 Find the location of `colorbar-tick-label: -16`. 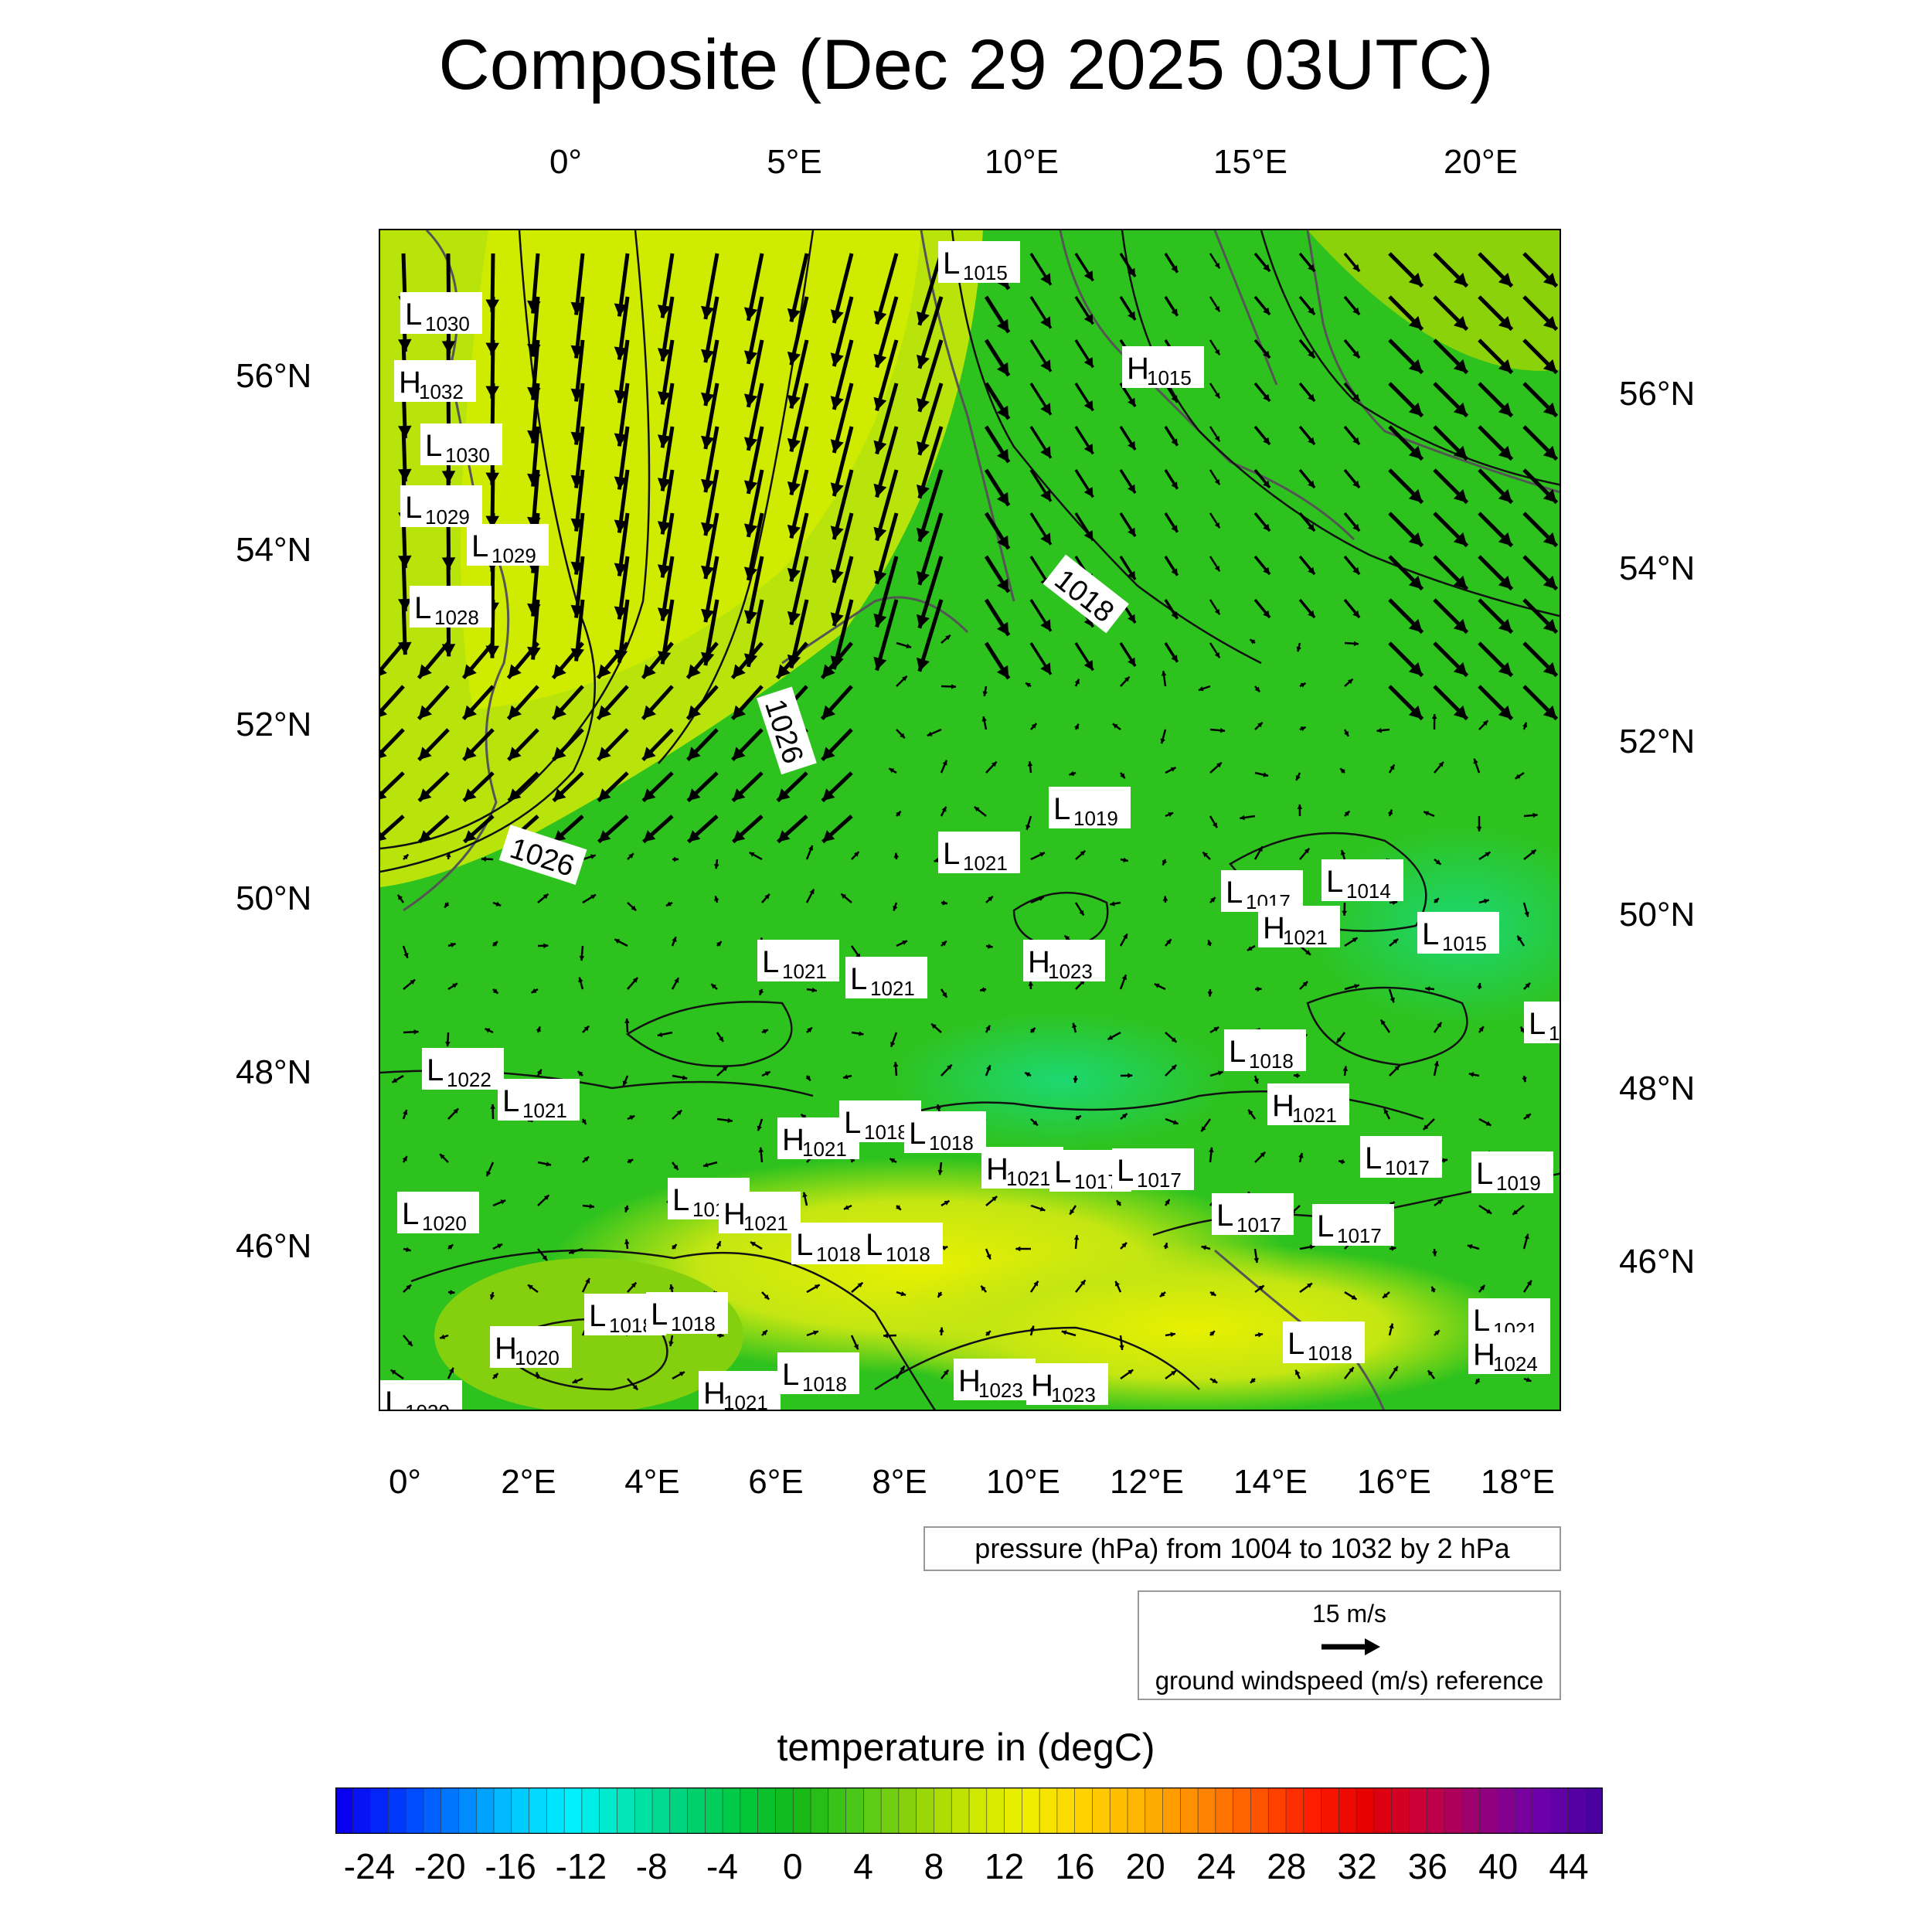

colorbar-tick-label: -16 is located at coordinates (510, 1866).